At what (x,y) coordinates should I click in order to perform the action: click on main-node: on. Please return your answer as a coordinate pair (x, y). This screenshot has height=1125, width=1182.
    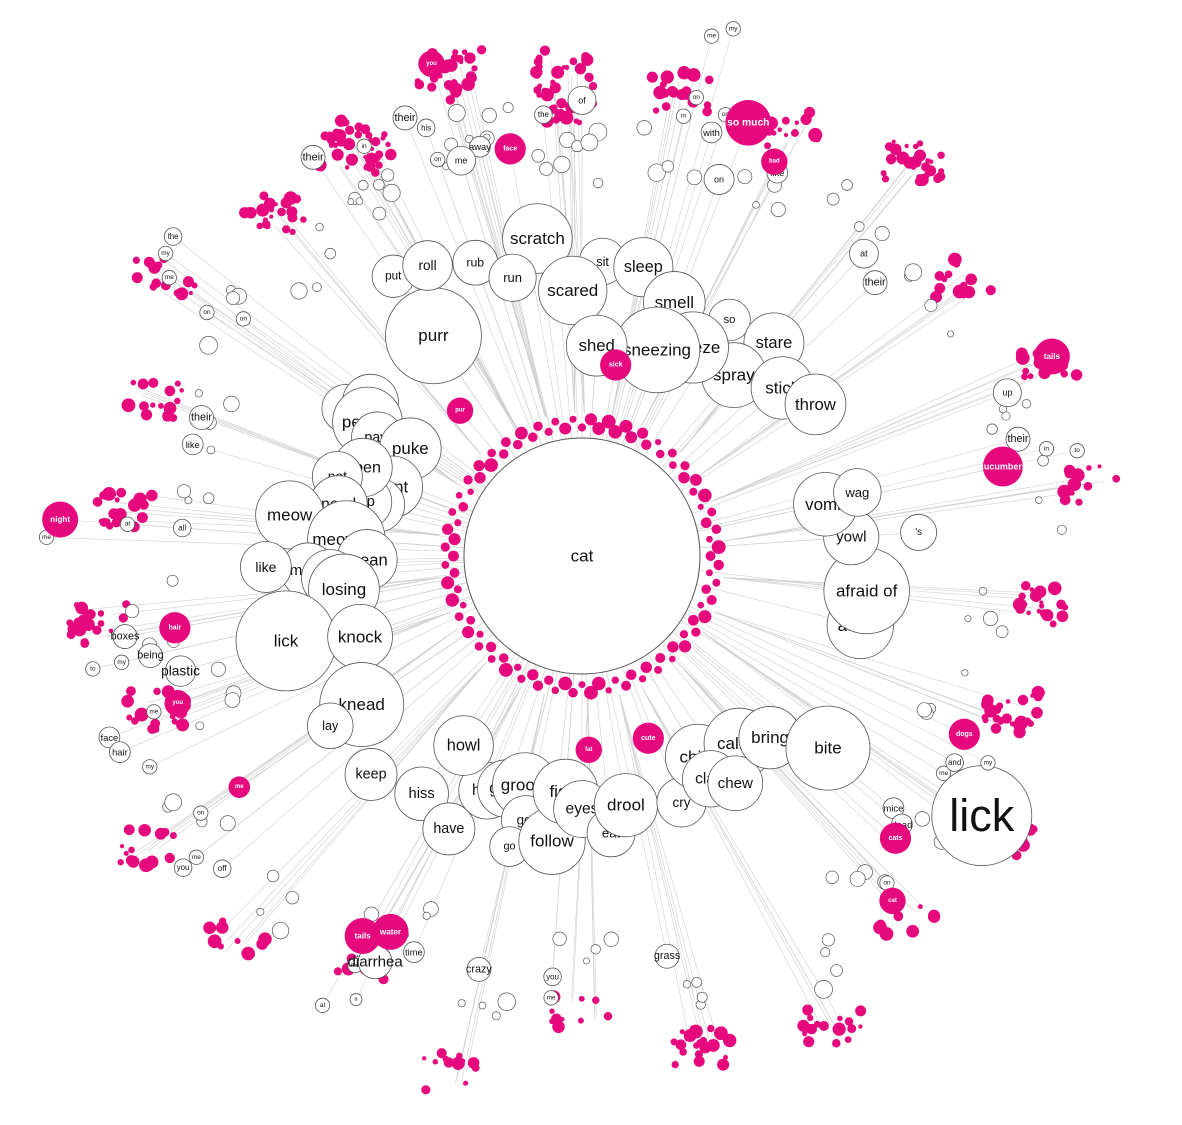
    Looking at the image, I should click on (719, 179).